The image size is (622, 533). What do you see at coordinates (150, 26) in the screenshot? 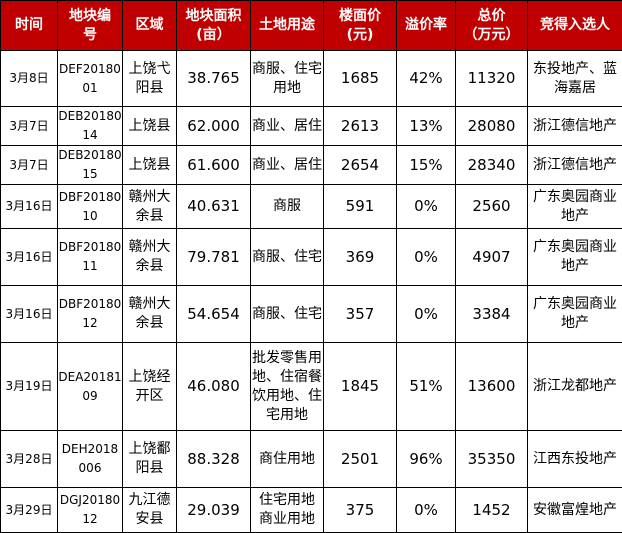
I see `column-header-area: 区域` at bounding box center [150, 26].